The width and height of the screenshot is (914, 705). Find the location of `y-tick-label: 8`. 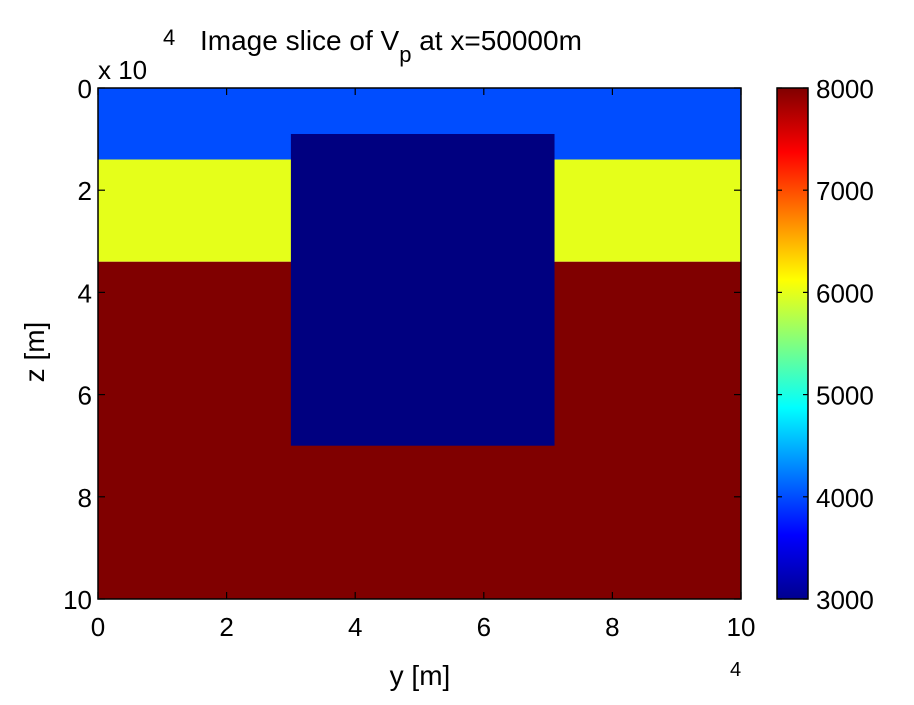

y-tick-label: 8 is located at coordinates (85, 498).